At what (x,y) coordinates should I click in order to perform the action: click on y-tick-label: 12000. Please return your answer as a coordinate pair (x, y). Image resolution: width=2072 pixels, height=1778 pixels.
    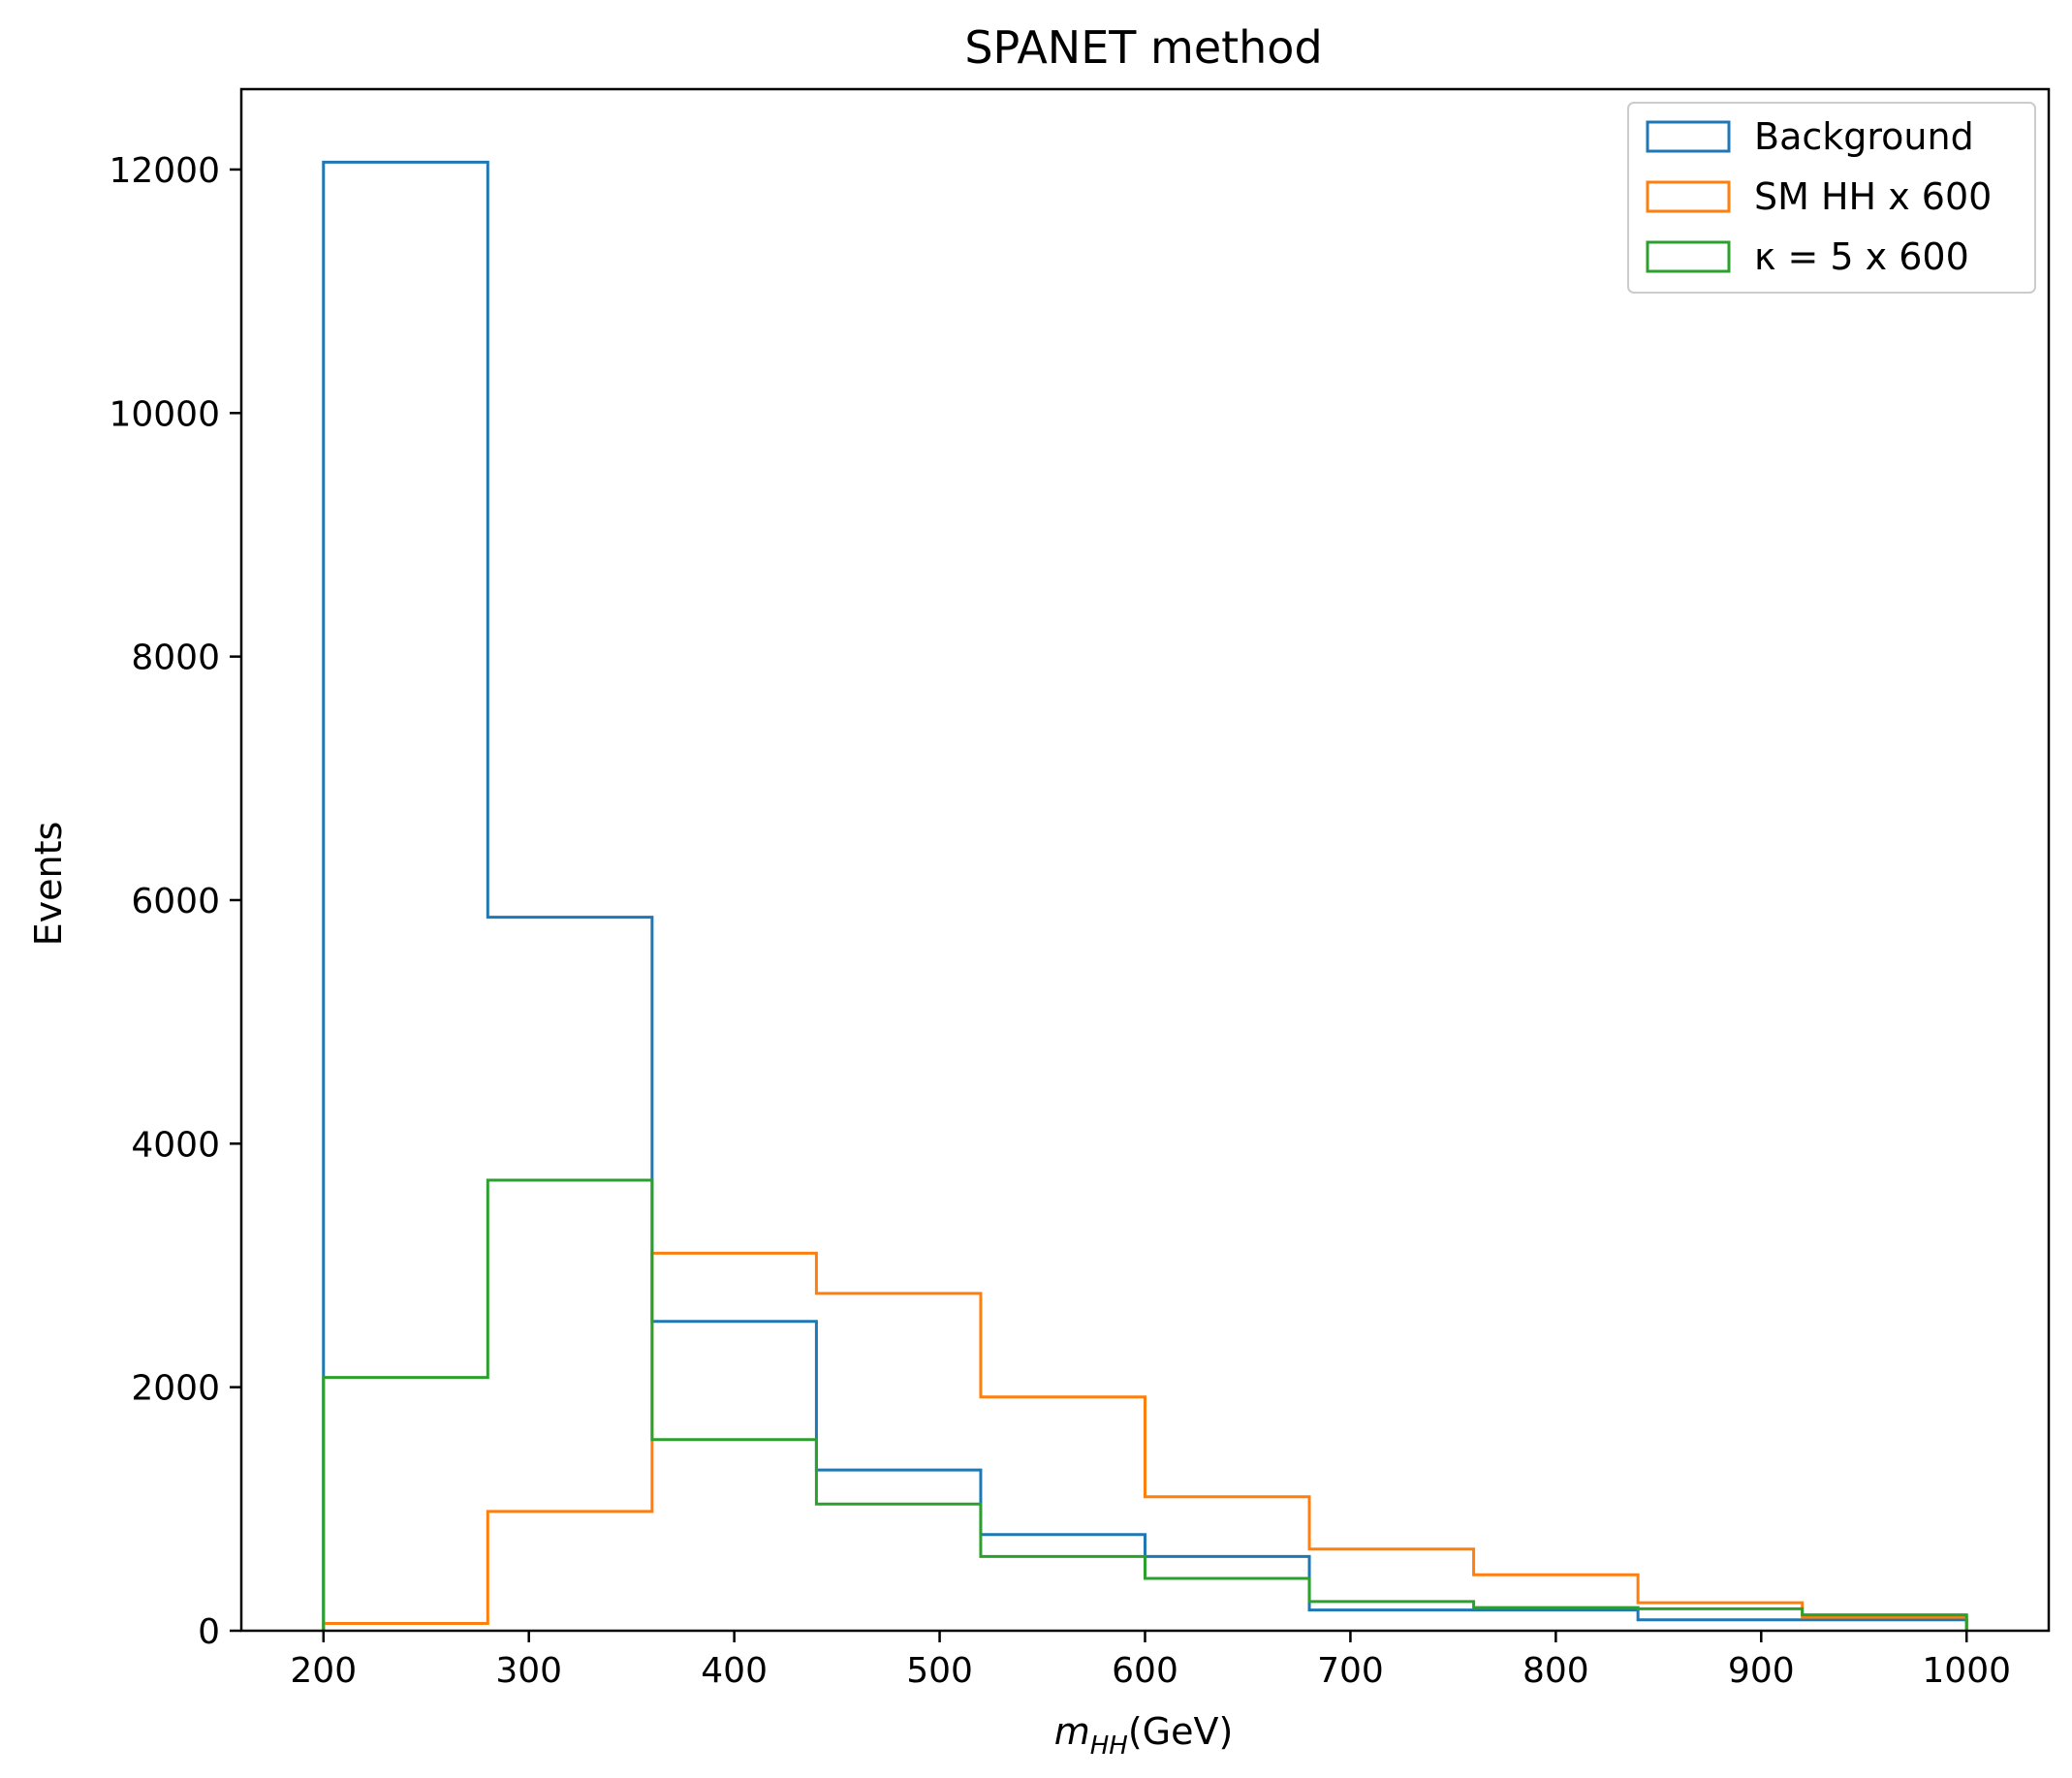
    Looking at the image, I should click on (164, 171).